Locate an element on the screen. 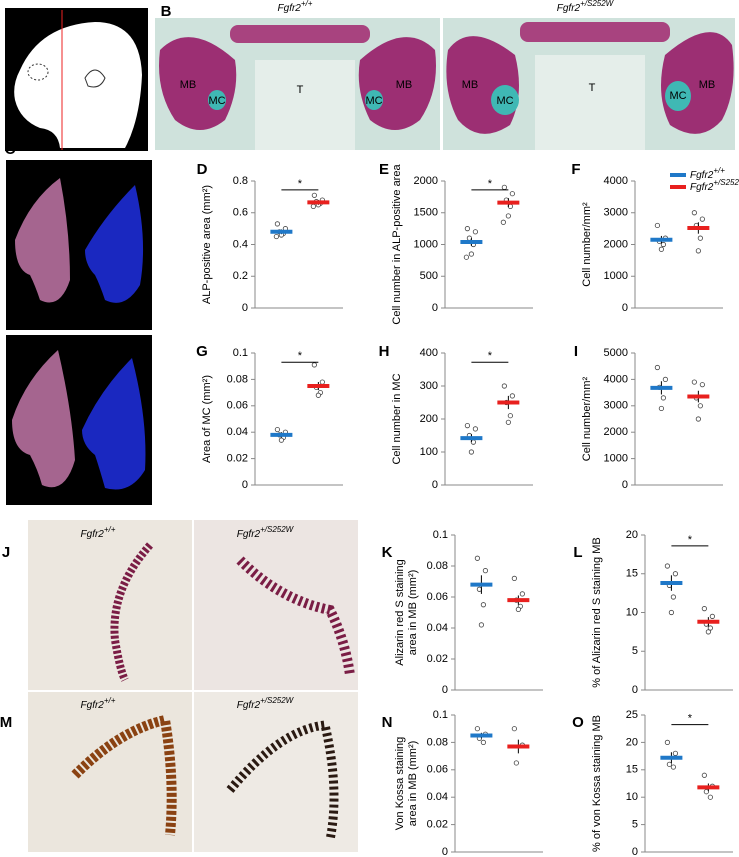 The height and width of the screenshot is (857, 739). panel-label: N is located at coordinates (387, 722).